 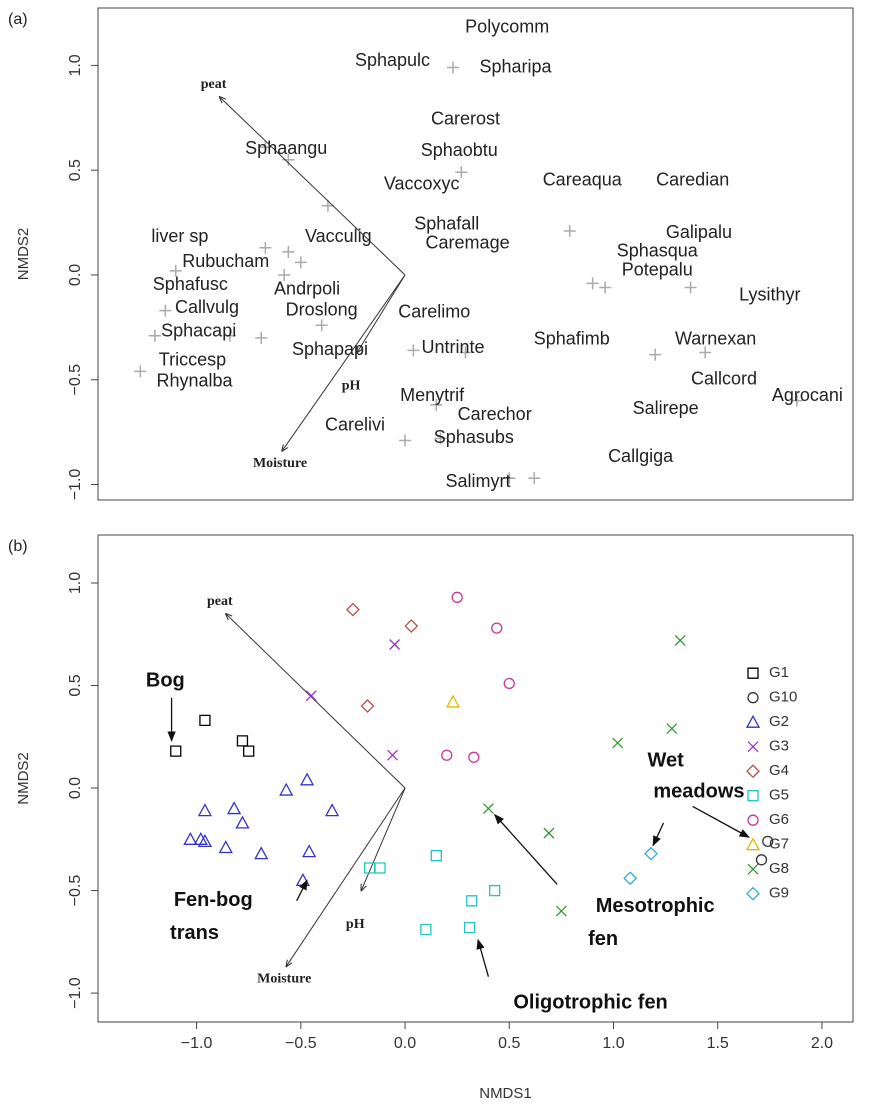 I want to click on x-tick-label: 1.0, so click(x=613, y=1043).